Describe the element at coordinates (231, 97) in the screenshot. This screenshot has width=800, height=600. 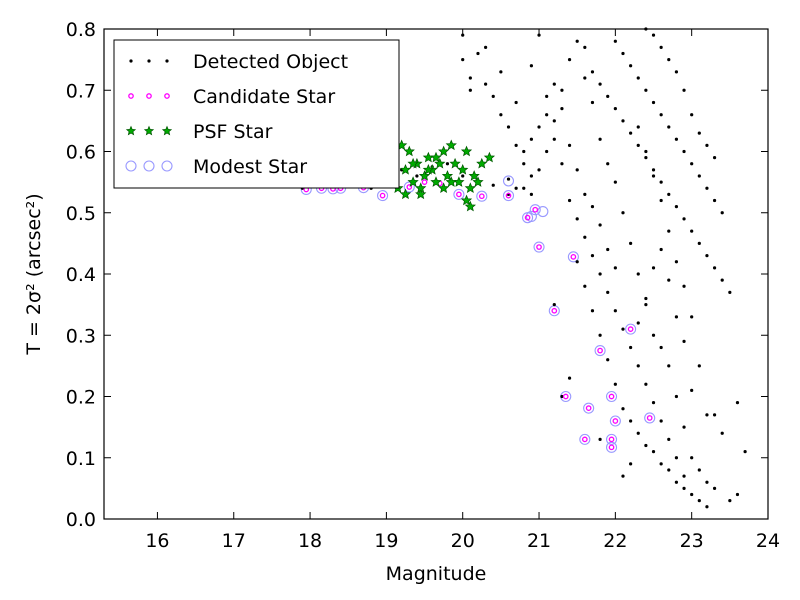
I see `legend-entry: Candidate Star` at that location.